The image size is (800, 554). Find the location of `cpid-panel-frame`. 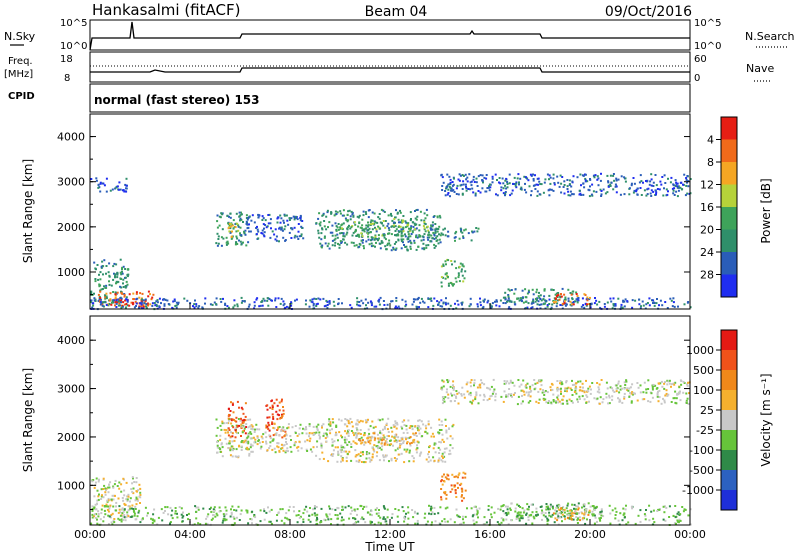

cpid-panel-frame is located at coordinates (390, 98).